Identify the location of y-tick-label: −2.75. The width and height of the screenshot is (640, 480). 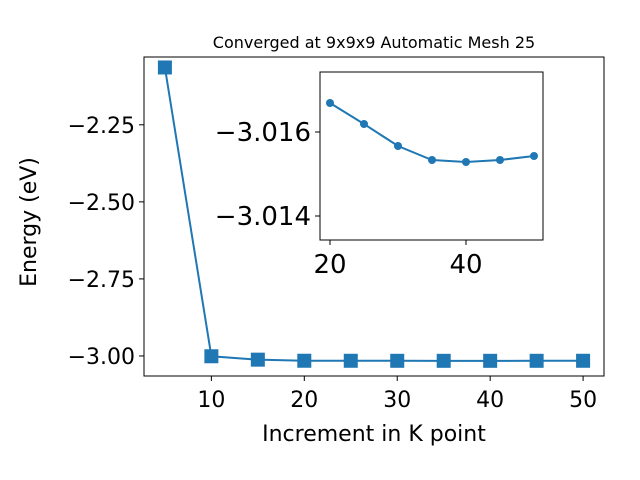
(101, 280).